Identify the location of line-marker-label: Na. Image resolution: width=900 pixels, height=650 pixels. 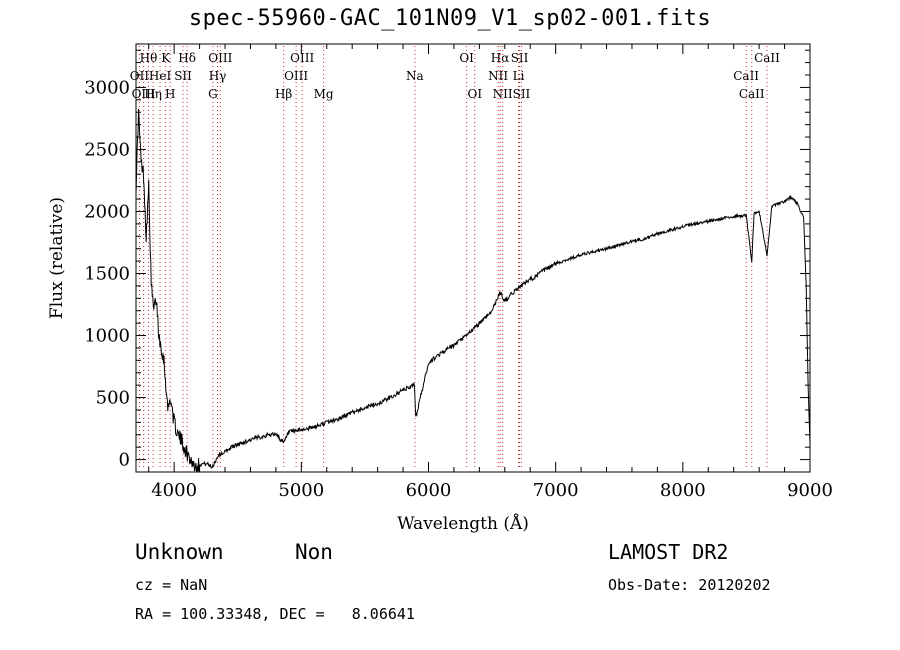
(415, 76).